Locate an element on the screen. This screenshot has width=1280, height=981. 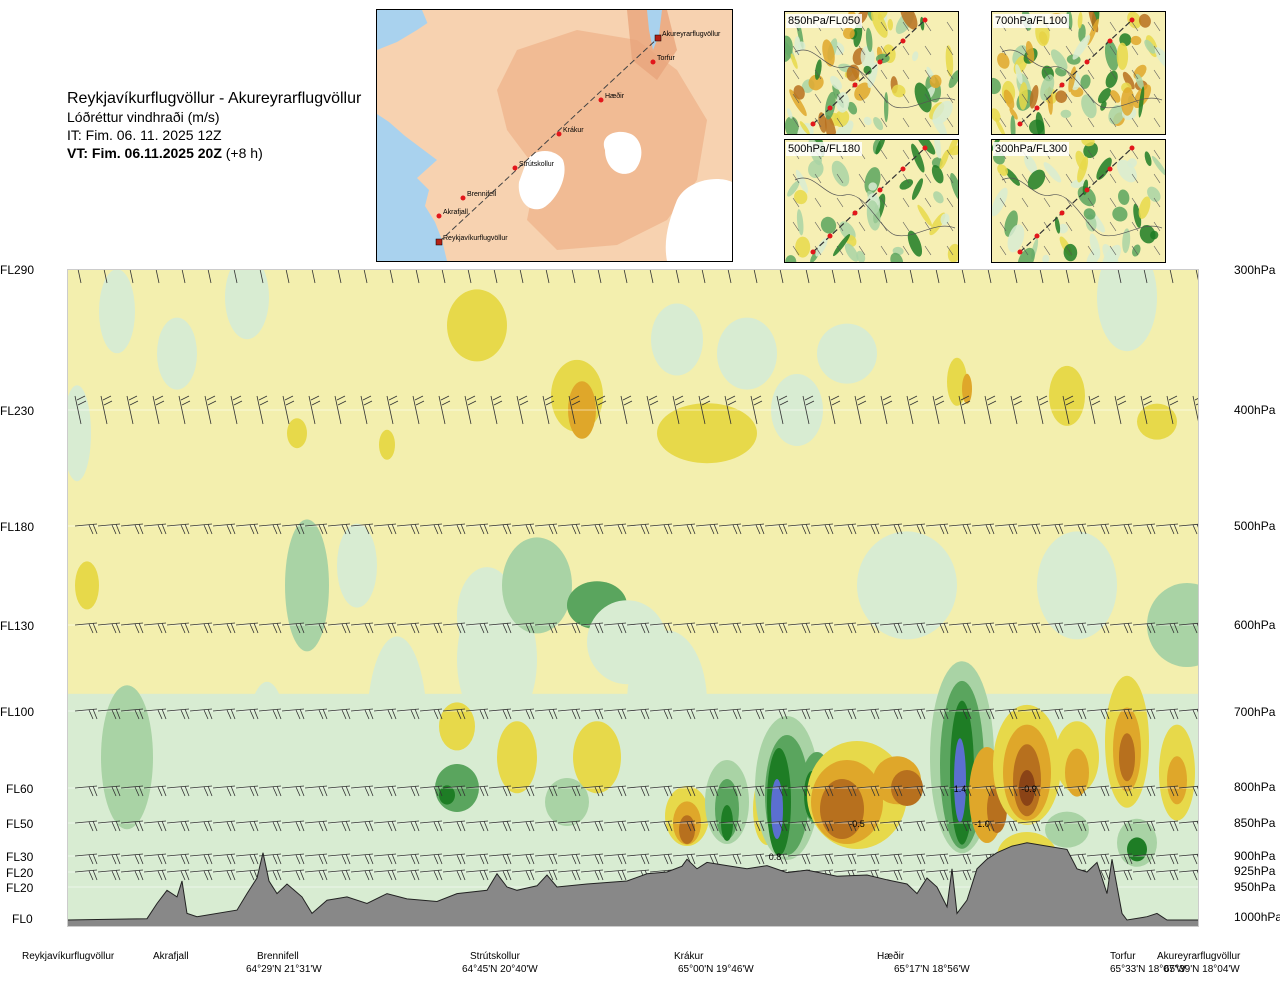
mini-map-850: 850hPa/FL050 is located at coordinates (871, 73).